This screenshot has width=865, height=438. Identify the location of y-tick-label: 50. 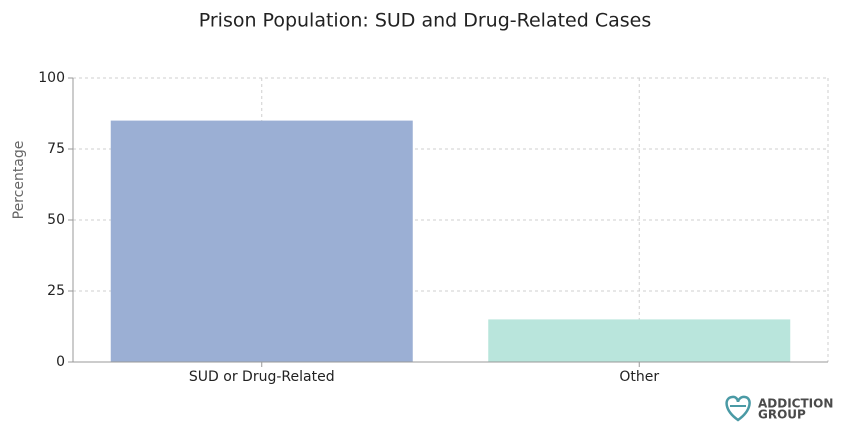
(56, 220).